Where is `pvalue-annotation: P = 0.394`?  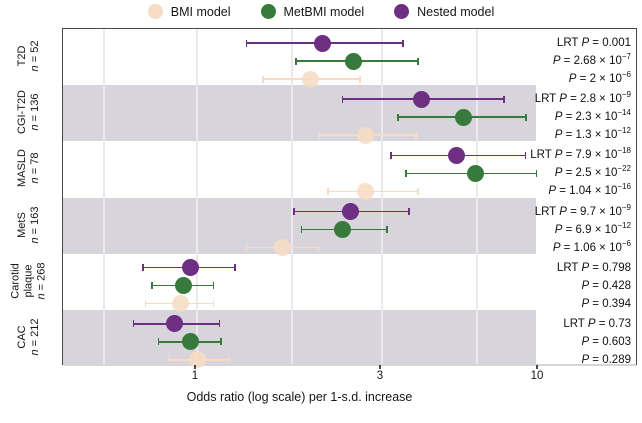
pvalue-annotation: P = 0.394 is located at coordinates (606, 303).